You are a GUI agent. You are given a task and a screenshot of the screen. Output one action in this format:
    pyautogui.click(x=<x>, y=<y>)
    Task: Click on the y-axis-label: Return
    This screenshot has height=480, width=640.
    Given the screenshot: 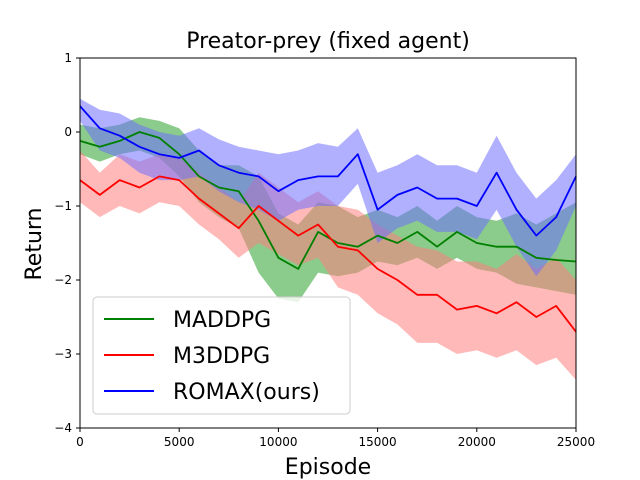 What is the action you would take?
    pyautogui.click(x=34, y=243)
    